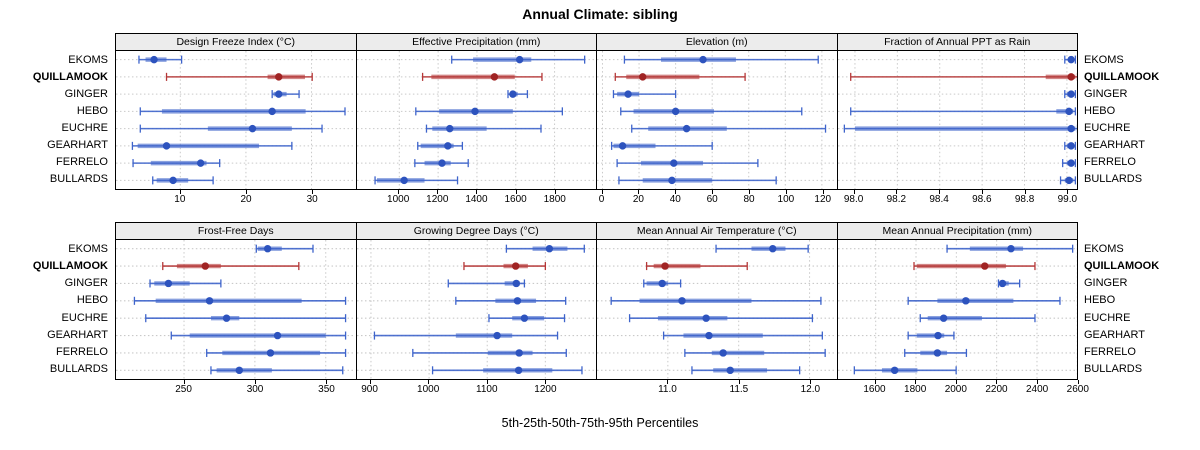 The width and height of the screenshot is (1200, 450). I want to click on axis-tick-label: 100, so click(786, 199).